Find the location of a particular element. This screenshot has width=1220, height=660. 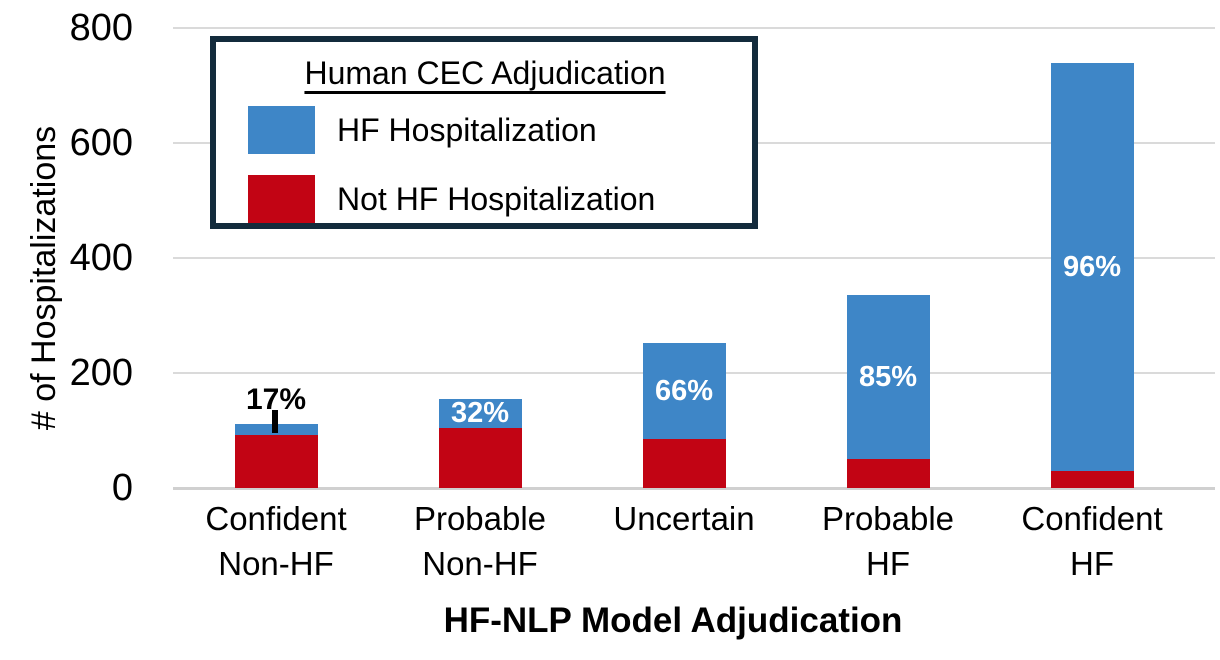

bar-2-percent-label: 66% is located at coordinates (684, 391).